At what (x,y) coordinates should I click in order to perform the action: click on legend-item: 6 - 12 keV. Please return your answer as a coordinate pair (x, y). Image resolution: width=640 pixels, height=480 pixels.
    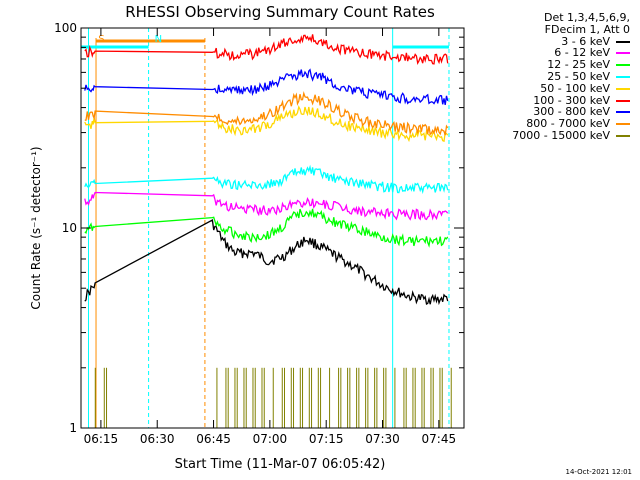
    Looking at the image, I should click on (554, 53).